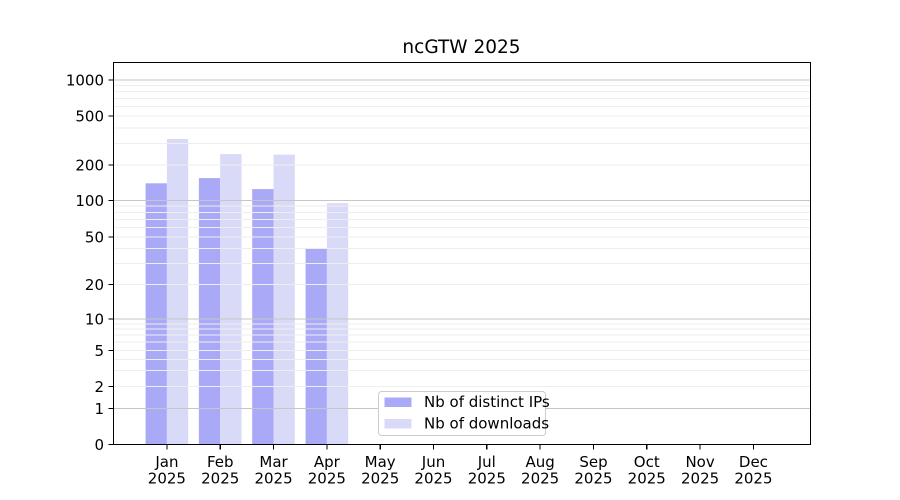 Image resolution: width=900 pixels, height=500 pixels. What do you see at coordinates (156, 314) in the screenshot?
I see `bar-jan-distinct-ips` at bounding box center [156, 314].